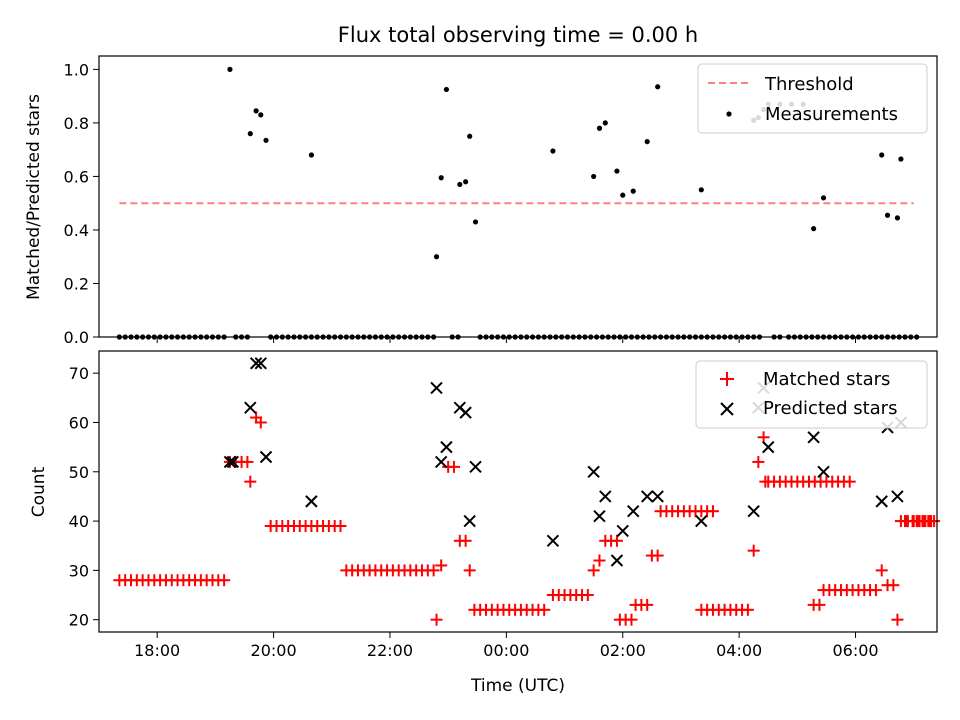 The height and width of the screenshot is (720, 960). I want to click on bottom-y-tick-label: 60, so click(79, 422).